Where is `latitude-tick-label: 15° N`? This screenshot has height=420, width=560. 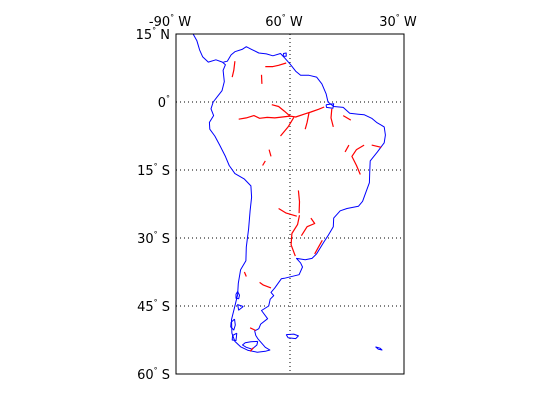
latitude-tick-label: 15° N is located at coordinates (153, 34).